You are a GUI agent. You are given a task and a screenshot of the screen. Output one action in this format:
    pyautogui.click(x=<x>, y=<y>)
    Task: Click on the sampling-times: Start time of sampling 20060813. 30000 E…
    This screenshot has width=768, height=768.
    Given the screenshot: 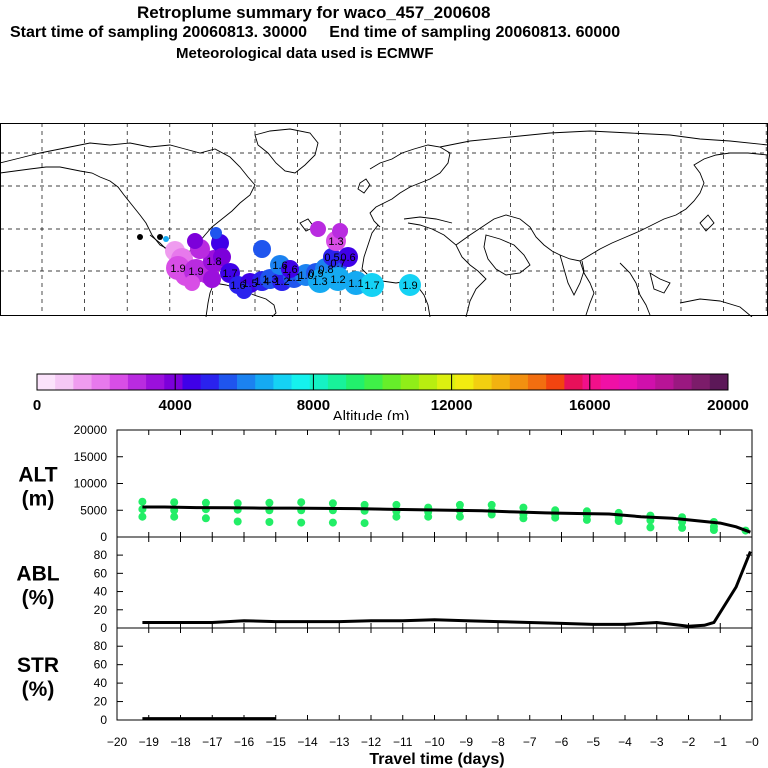 What is the action you would take?
    pyautogui.click(x=389, y=33)
    